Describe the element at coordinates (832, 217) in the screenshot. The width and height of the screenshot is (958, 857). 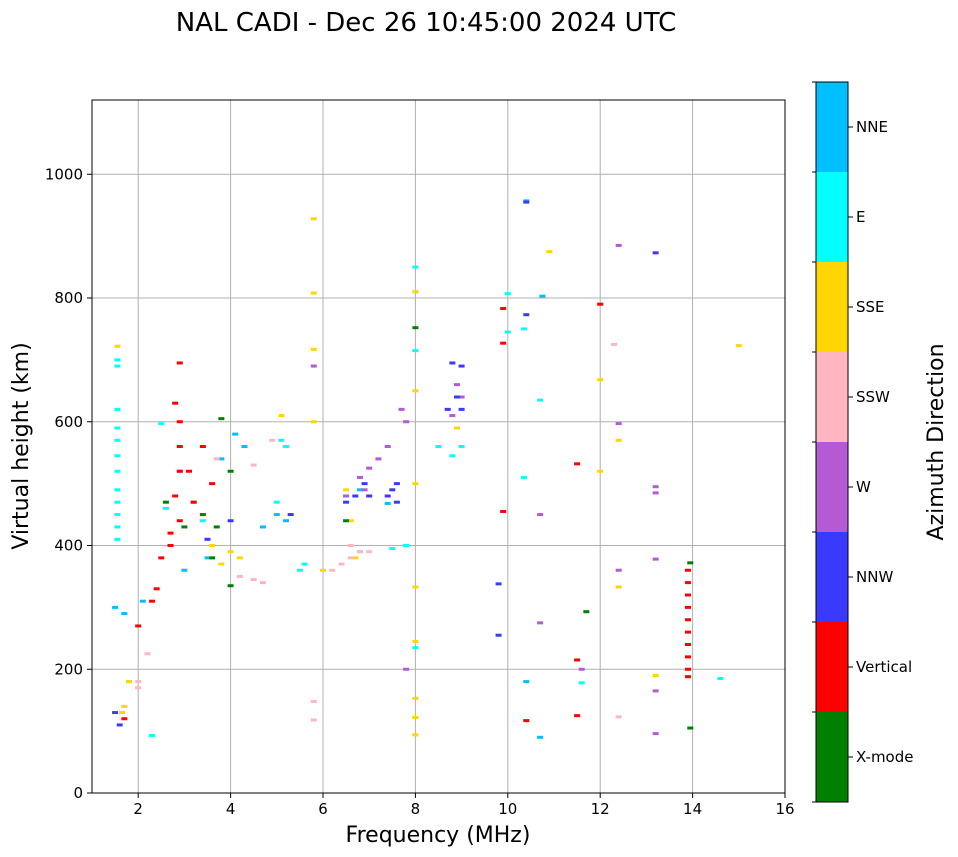
I see `colorbar-segment-e` at that location.